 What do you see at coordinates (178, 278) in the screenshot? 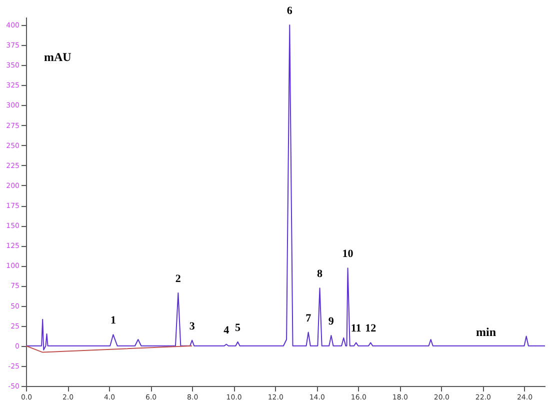
I see `annotation: 2` at bounding box center [178, 278].